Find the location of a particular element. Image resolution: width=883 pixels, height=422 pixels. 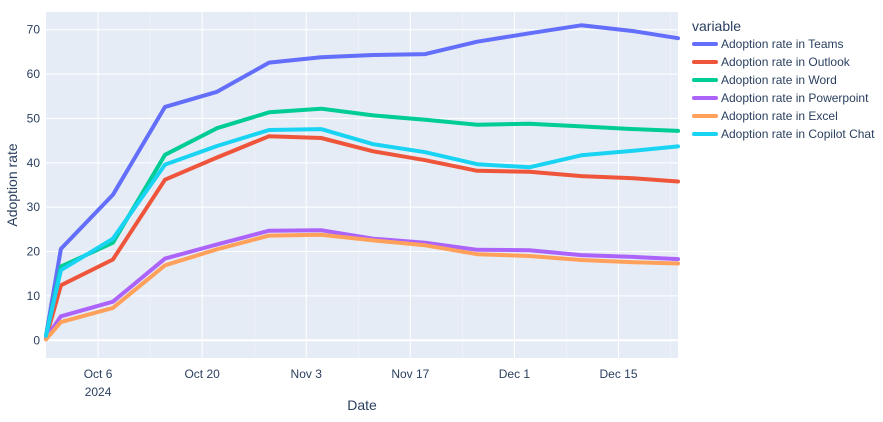

y-tick-label: 40 is located at coordinates (34, 163).